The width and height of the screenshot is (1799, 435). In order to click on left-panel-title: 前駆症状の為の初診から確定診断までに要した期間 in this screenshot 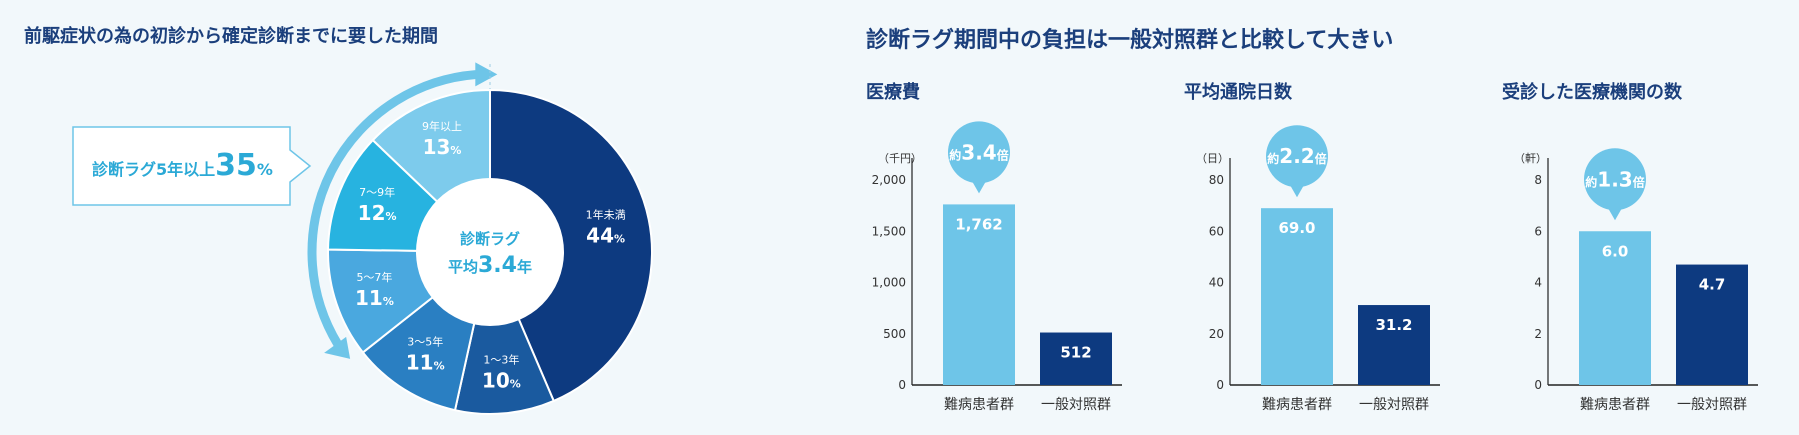, I will do `click(231, 36)`.